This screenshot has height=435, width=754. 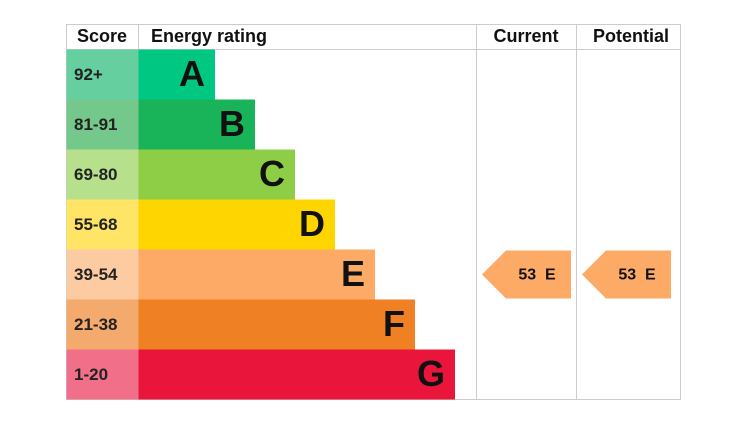 I want to click on score-label: 1-20, so click(x=91, y=374).